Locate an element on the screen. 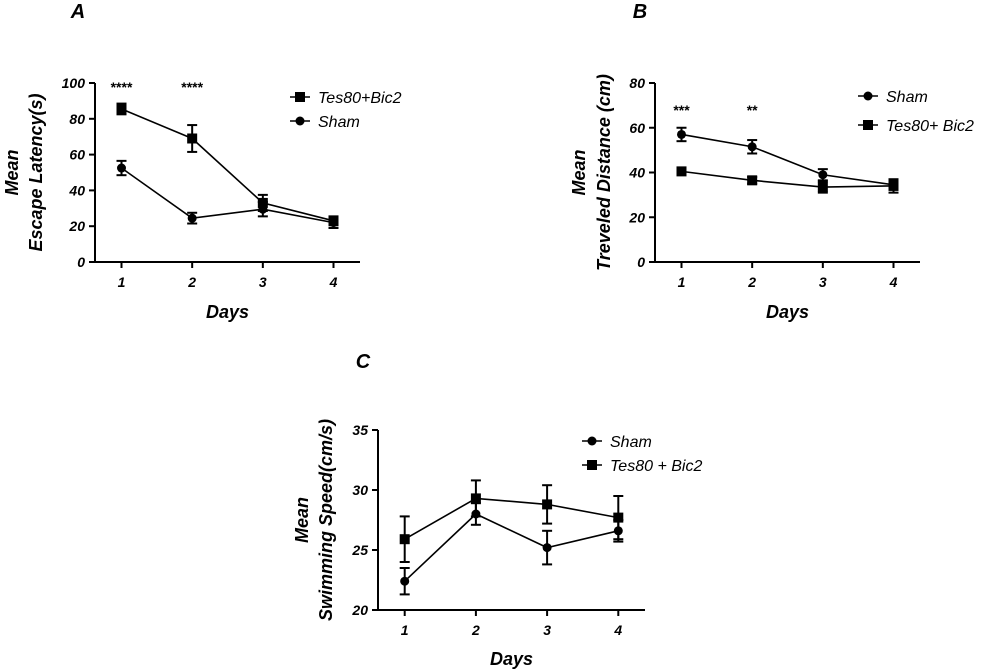 This screenshot has height=671, width=1000. legend: Tes80+Bic2 Sham is located at coordinates (346, 110).